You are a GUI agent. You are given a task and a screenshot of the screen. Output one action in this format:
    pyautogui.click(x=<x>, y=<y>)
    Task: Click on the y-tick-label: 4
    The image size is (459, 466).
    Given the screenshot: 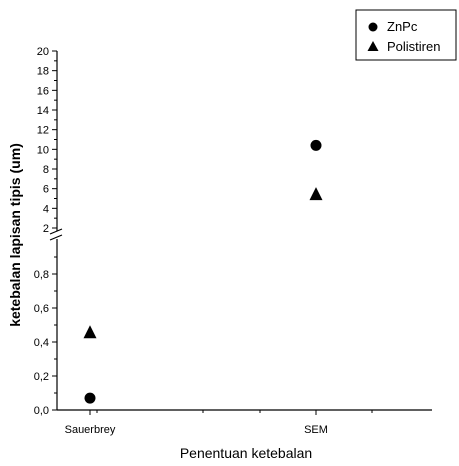 What is the action you would take?
    pyautogui.click(x=46, y=209)
    